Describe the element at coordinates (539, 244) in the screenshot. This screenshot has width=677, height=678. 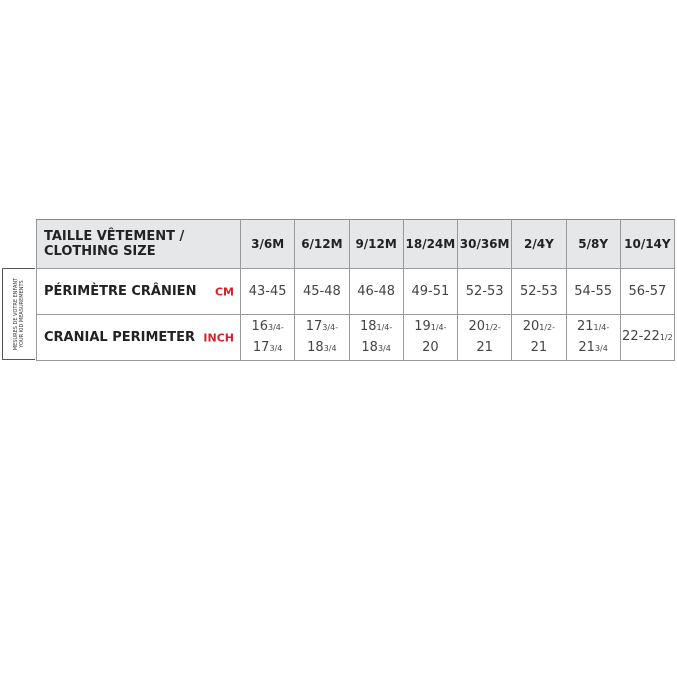
I see `size-header: 2/4Y` at that location.